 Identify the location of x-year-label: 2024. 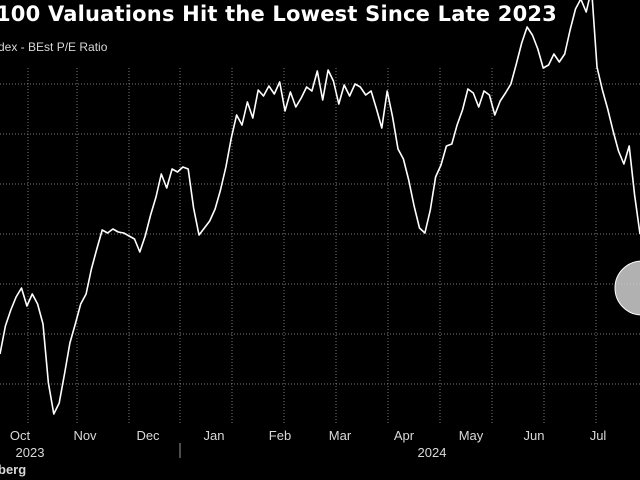
(432, 452).